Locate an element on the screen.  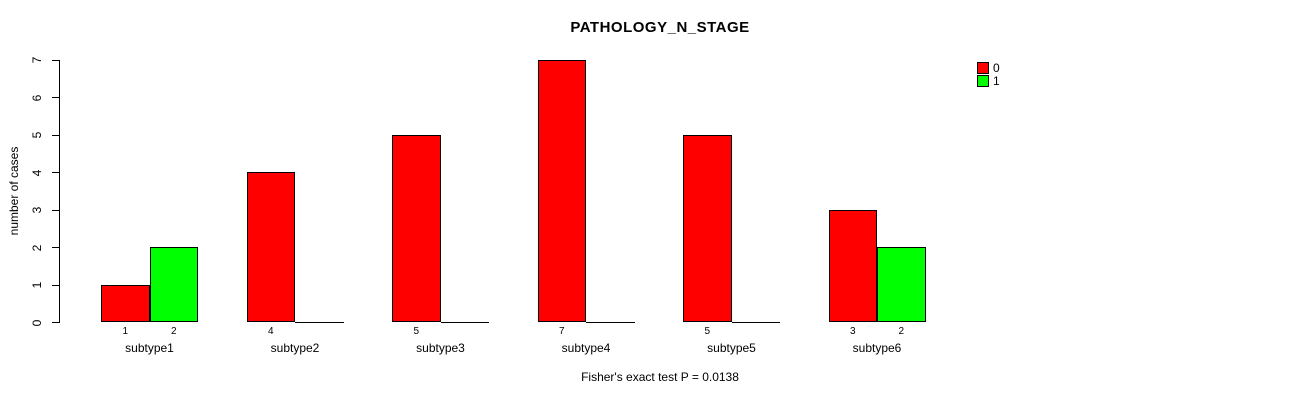
legend-label-0: 0 is located at coordinates (996, 68).